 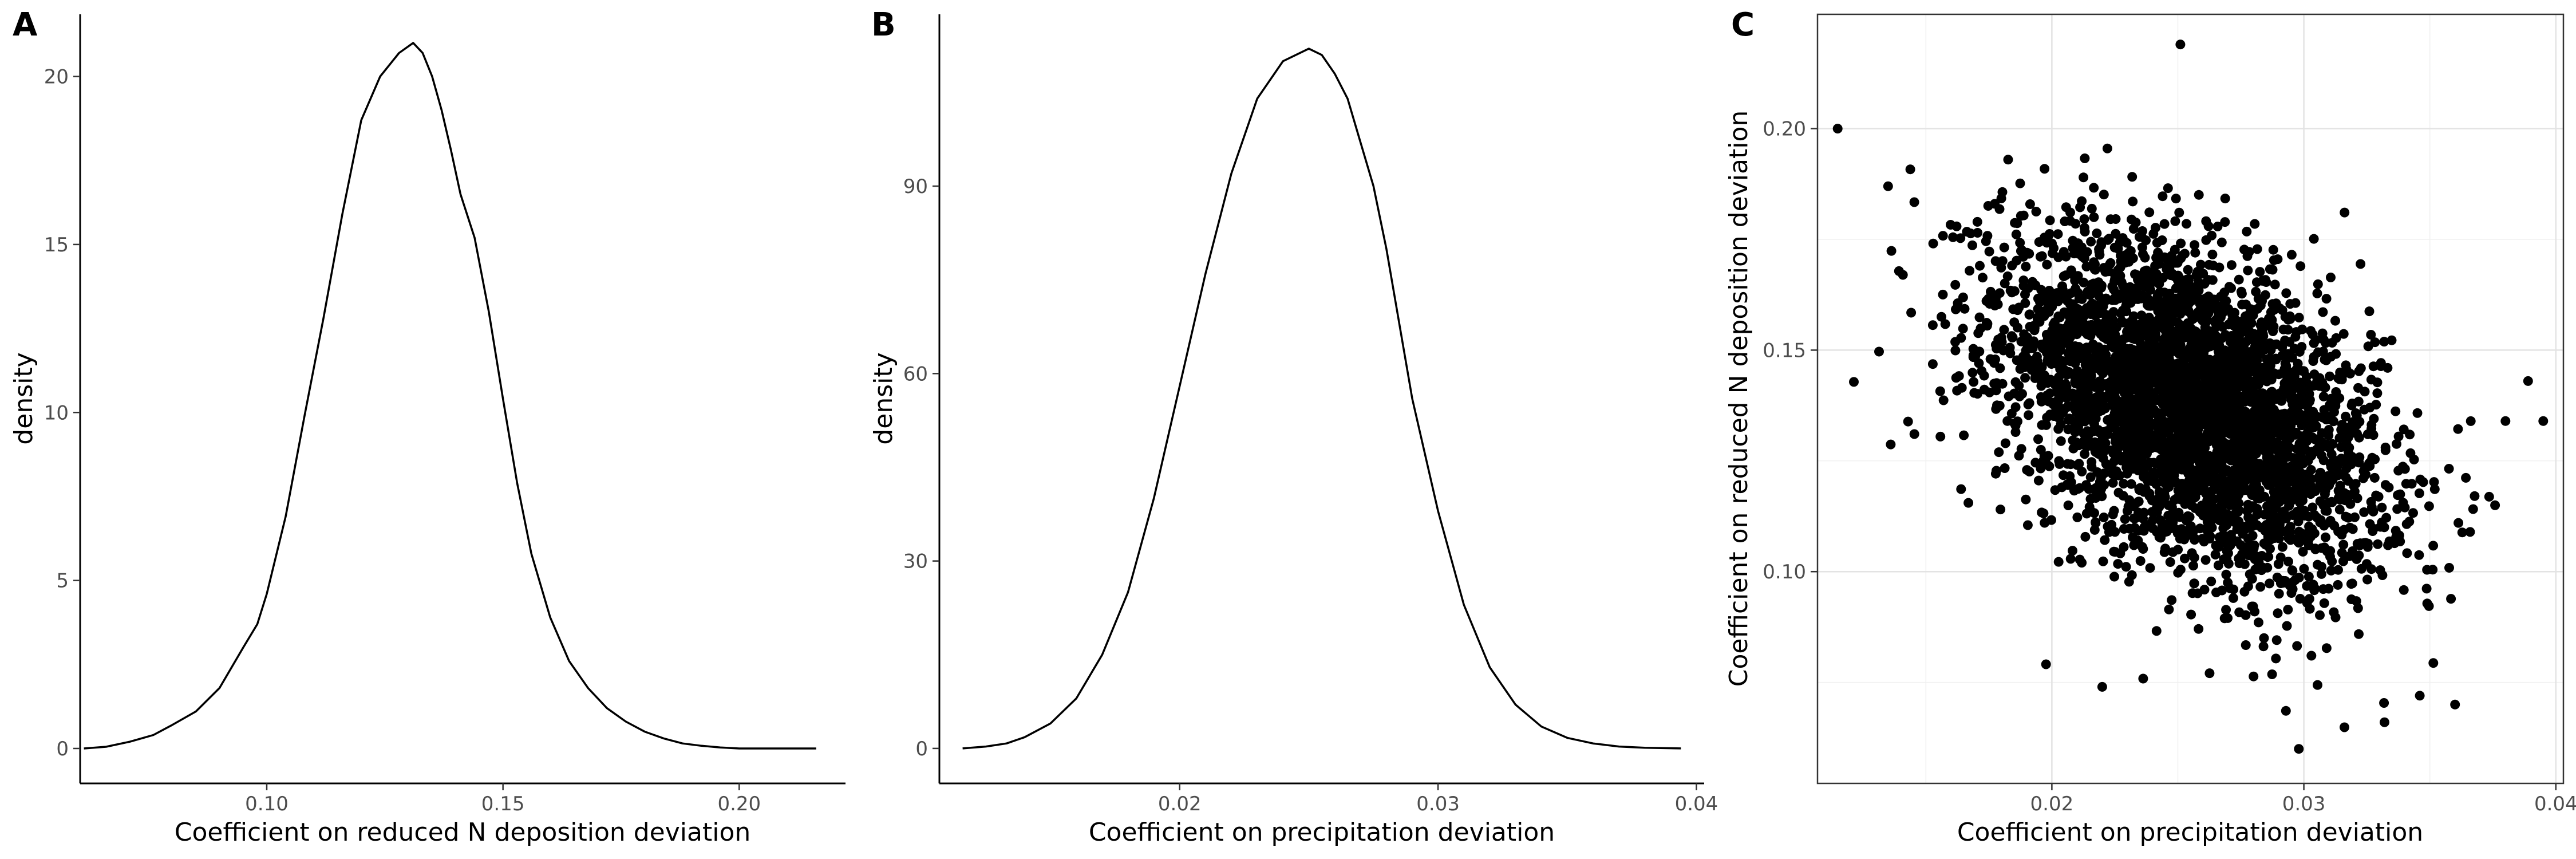 What do you see at coordinates (915, 186) in the screenshot?
I see `y-tick-label: 90` at bounding box center [915, 186].